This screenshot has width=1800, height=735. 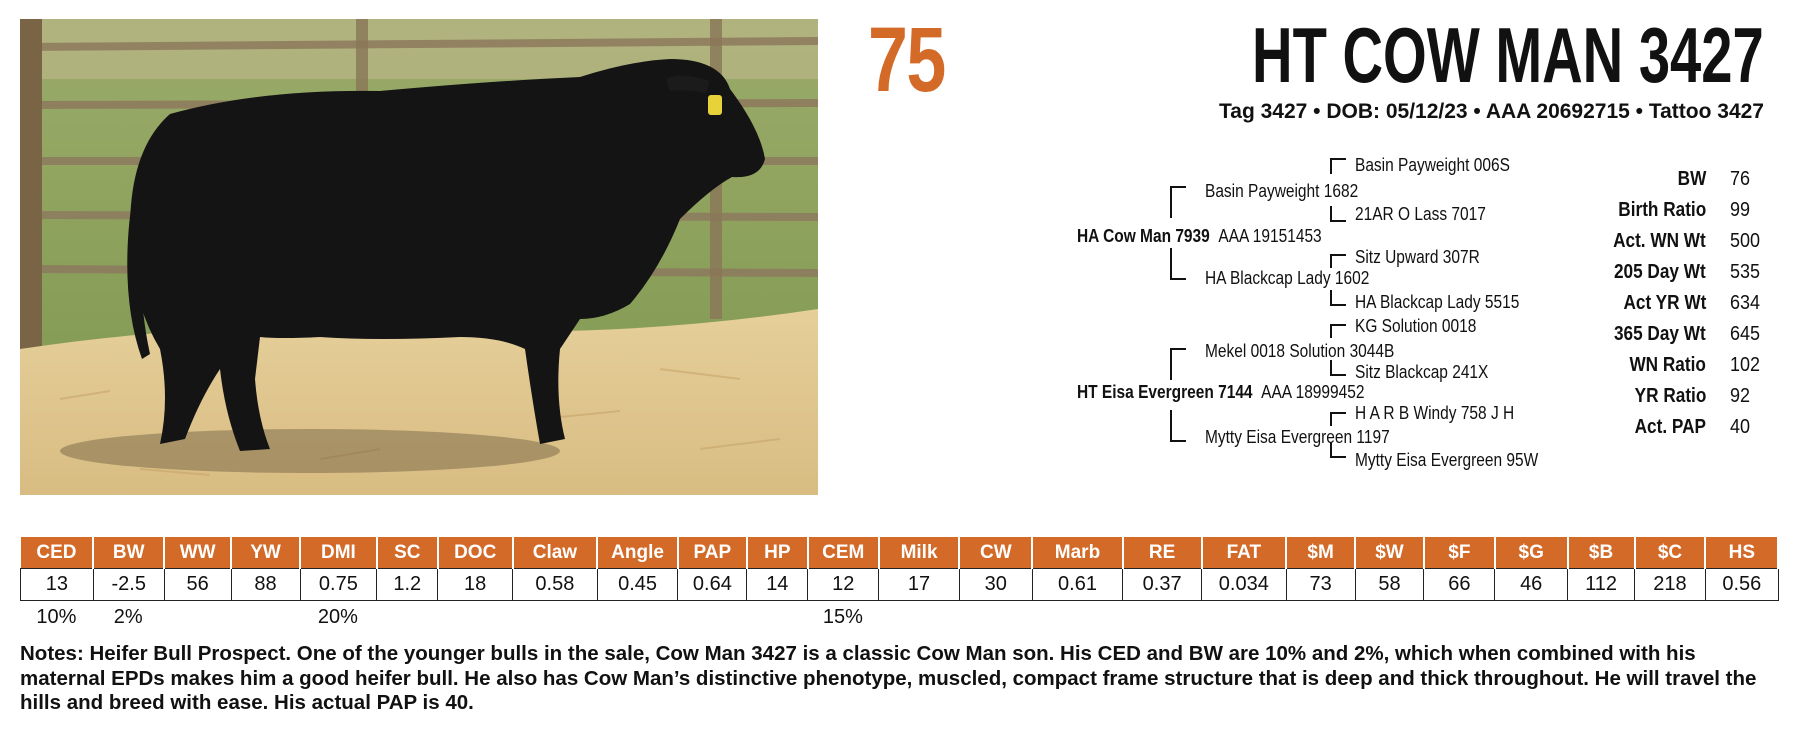 I want to click on epd-header-cell: BW, so click(x=129, y=553).